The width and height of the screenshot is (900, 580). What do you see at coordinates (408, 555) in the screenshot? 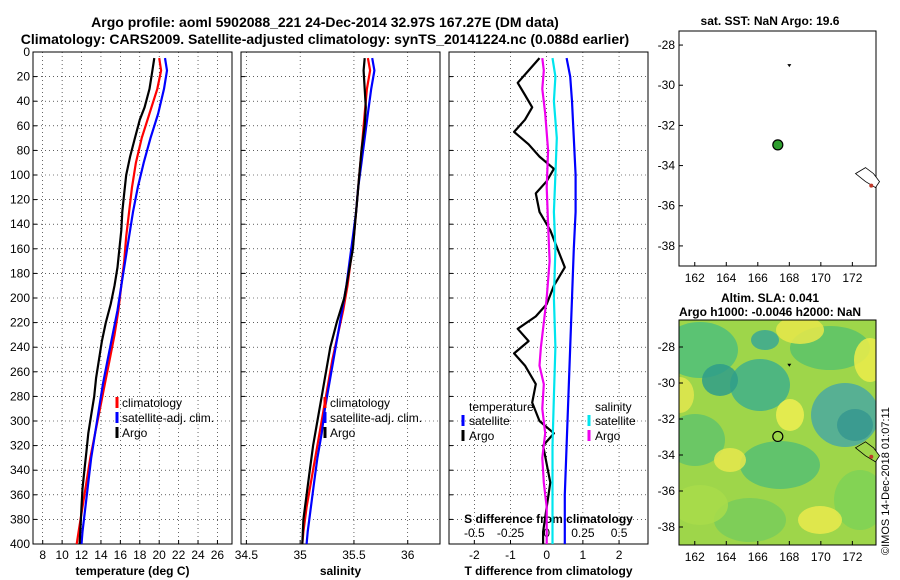
I see `x-tick-label: 36` at bounding box center [408, 555].